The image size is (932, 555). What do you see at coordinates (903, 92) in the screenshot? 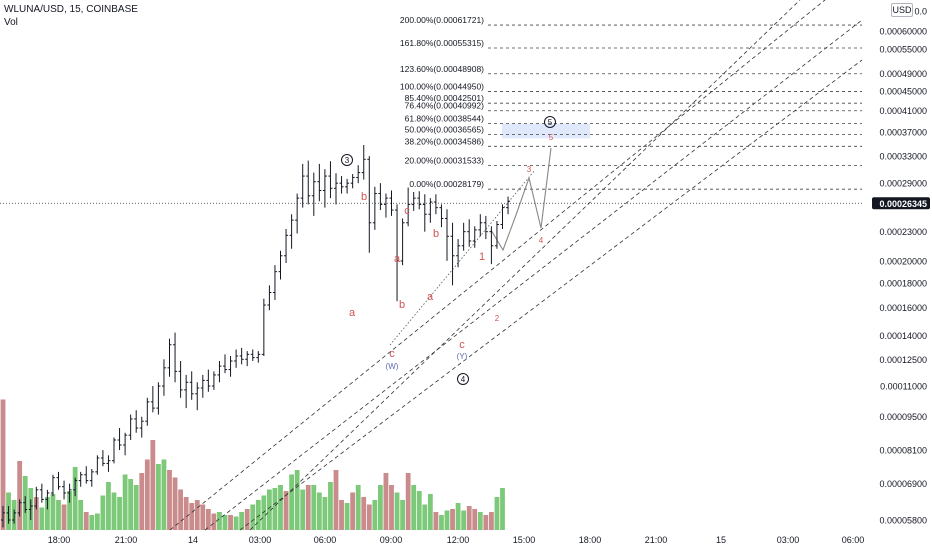
I see `price-tick-label: 0.00045000` at bounding box center [903, 92].